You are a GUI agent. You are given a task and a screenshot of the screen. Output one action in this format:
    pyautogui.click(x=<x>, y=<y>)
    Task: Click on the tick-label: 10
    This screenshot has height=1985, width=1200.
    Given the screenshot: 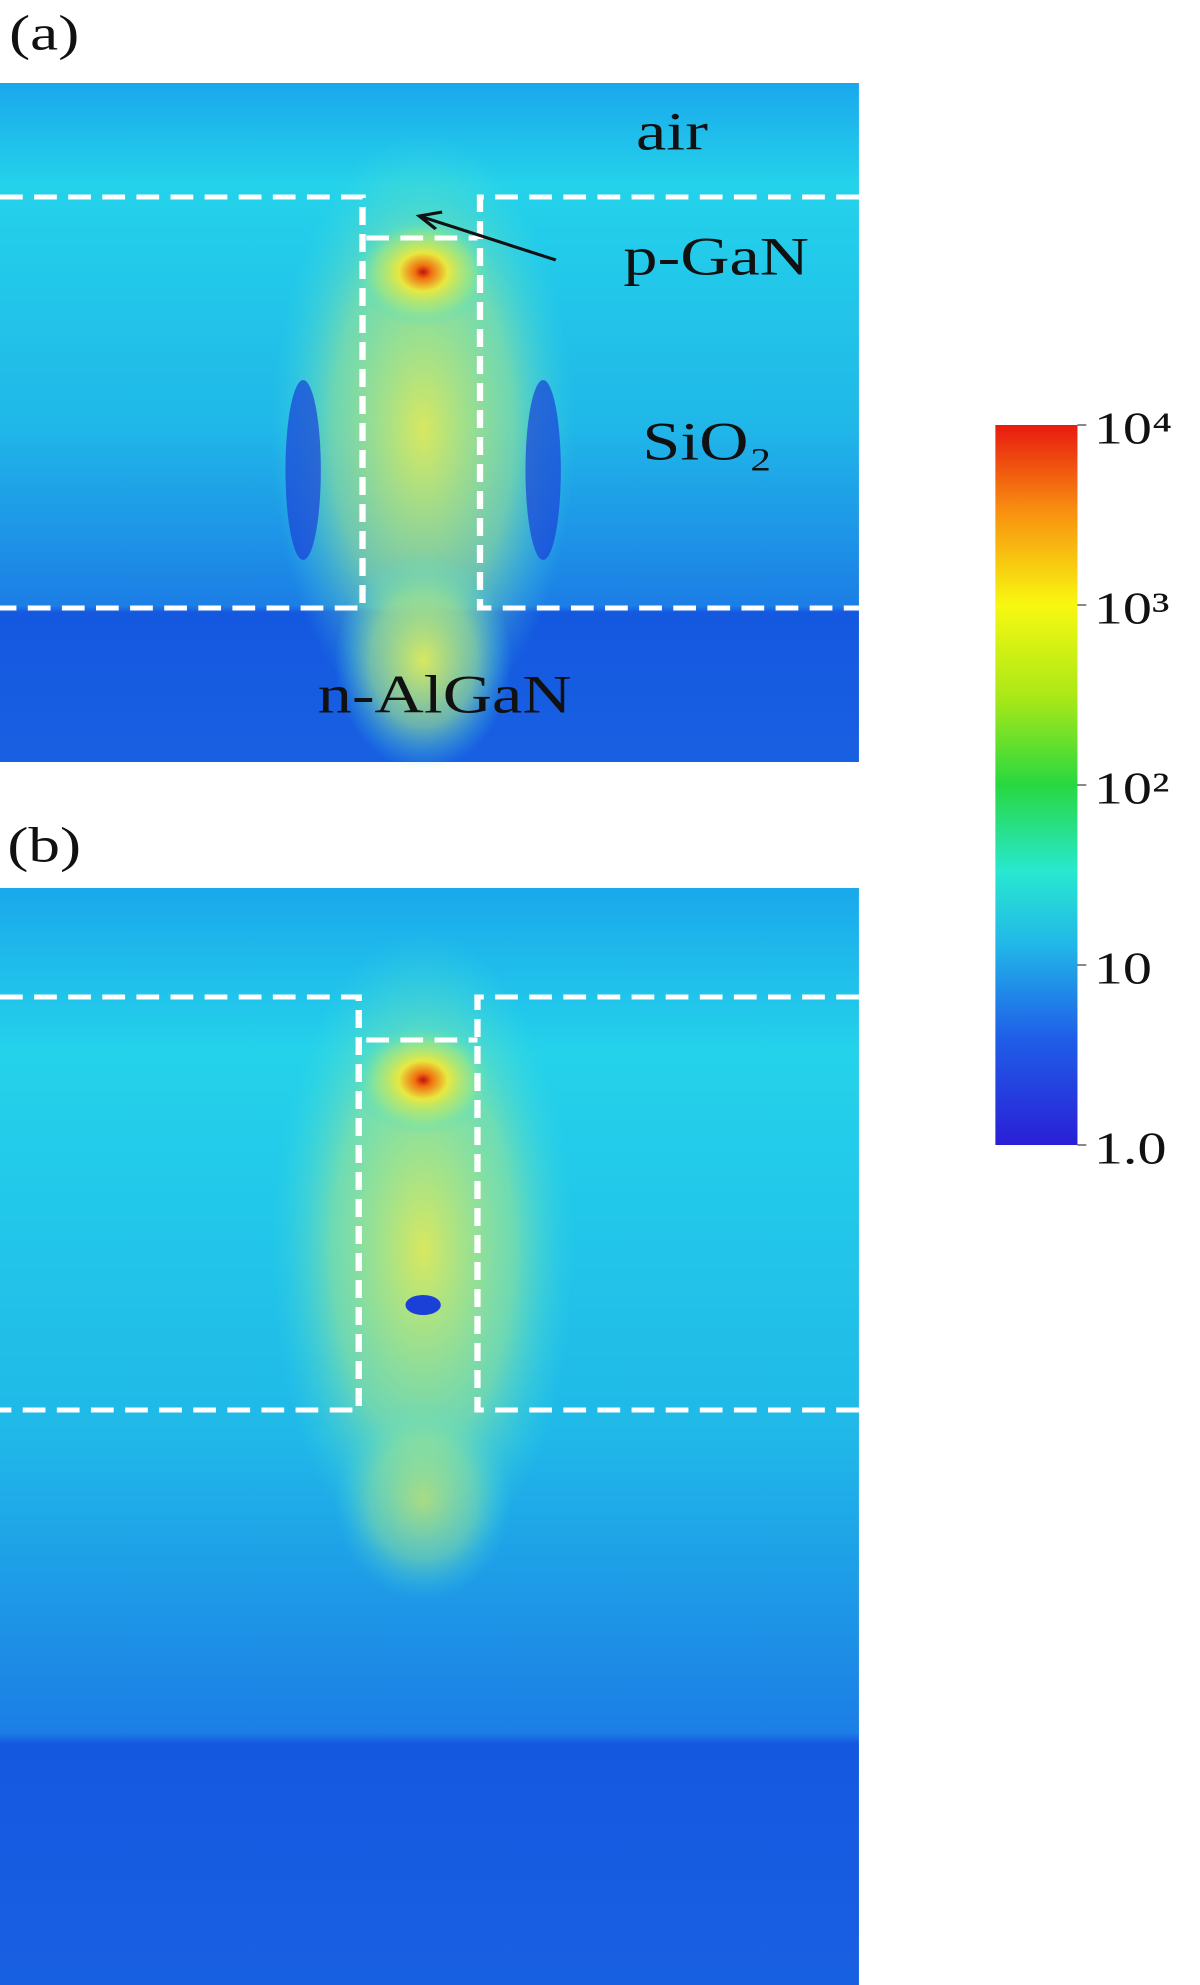 What is the action you would take?
    pyautogui.click(x=1123, y=968)
    